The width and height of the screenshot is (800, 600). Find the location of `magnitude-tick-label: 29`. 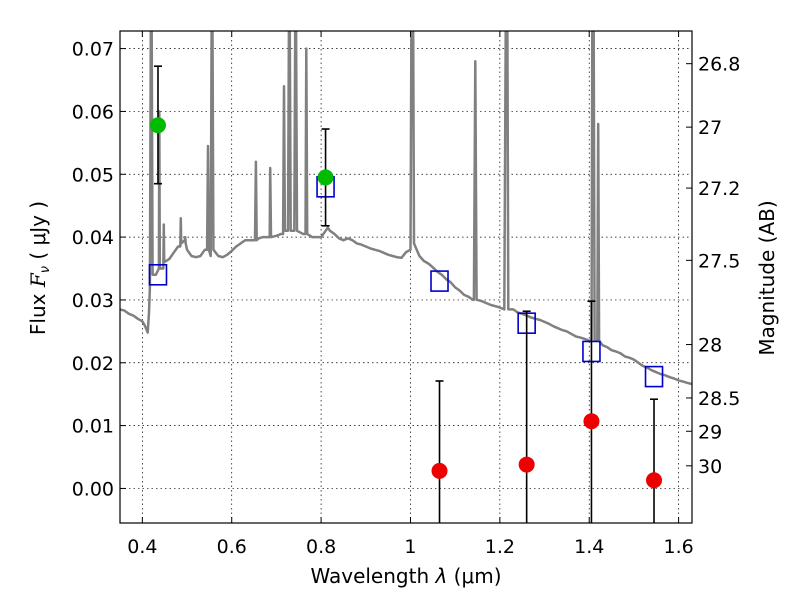

magnitude-tick-label: 29 is located at coordinates (710, 432).